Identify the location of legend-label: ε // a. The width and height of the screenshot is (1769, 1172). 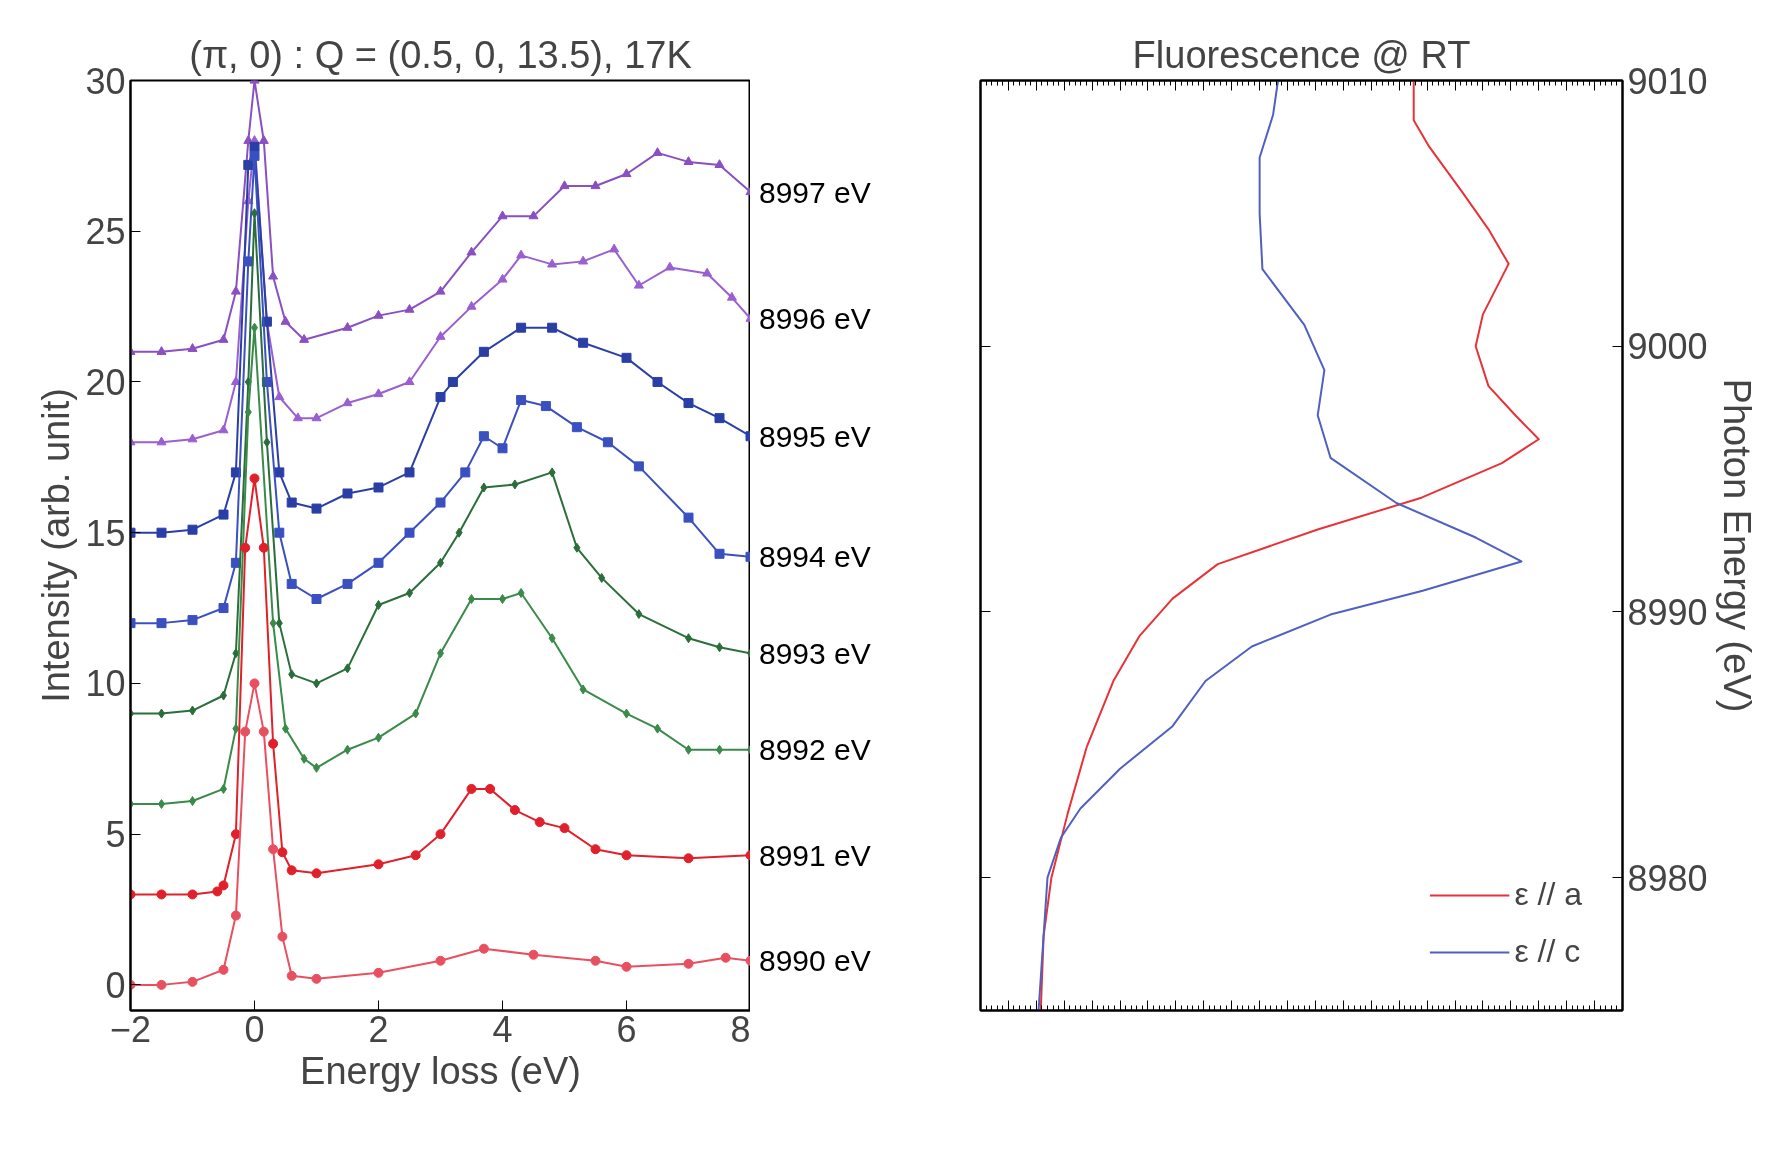
(1548, 894).